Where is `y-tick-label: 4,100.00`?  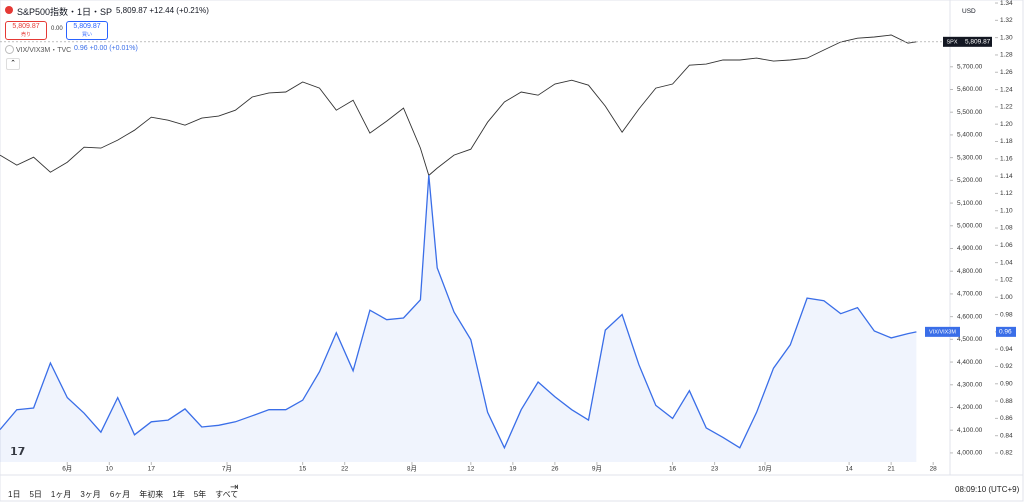 y-tick-label: 4,100.00 is located at coordinates (970, 430).